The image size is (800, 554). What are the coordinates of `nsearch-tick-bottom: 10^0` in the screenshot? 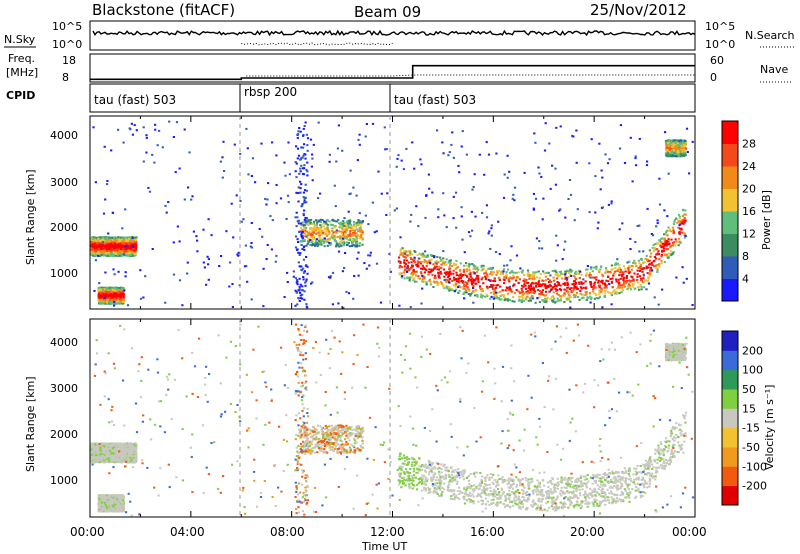 It's located at (720, 44).